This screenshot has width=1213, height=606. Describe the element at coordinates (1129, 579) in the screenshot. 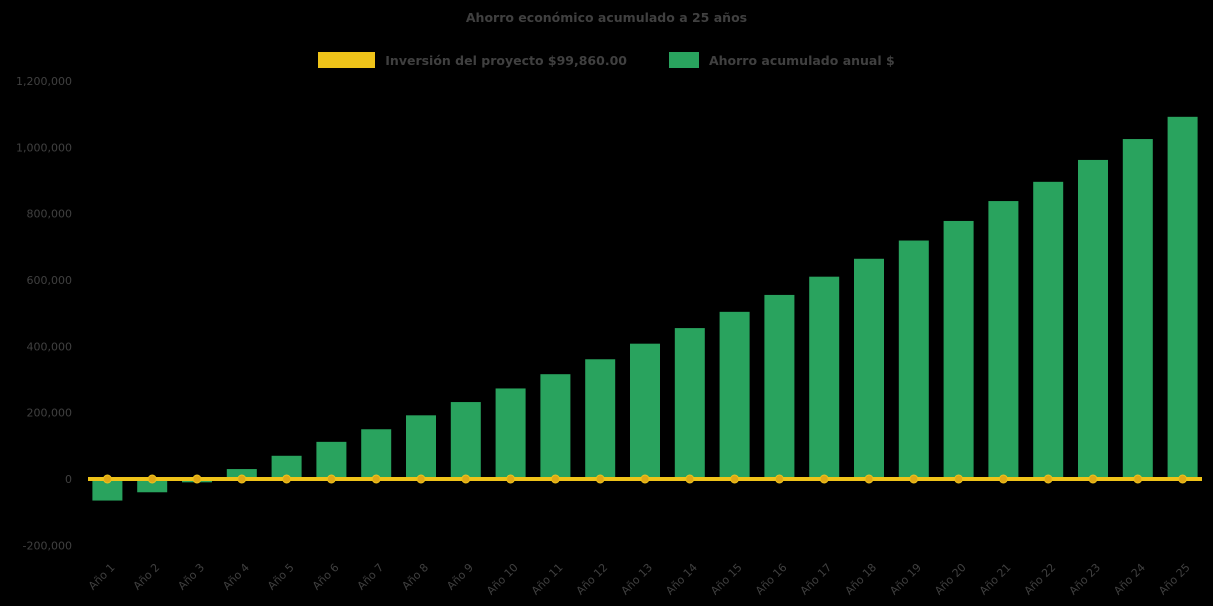

I see `x-tick-label: Año 24` at that location.